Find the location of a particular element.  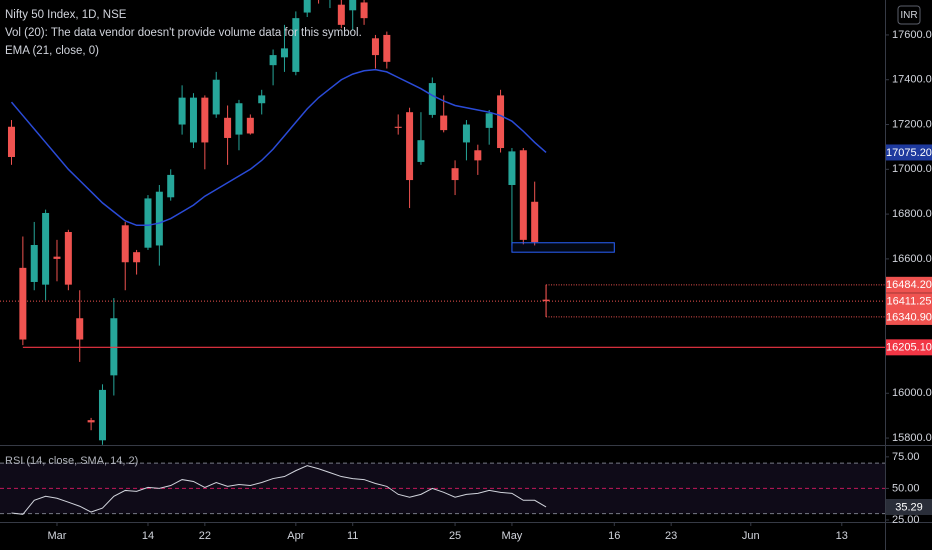

rsi-value-box is located at coordinates (909, 506).